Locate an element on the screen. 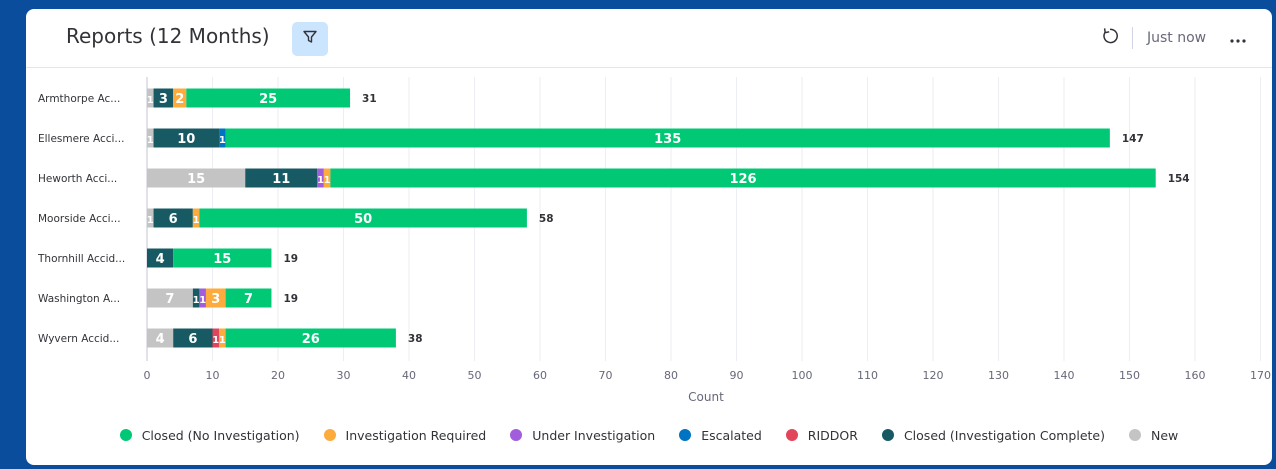  legend-label: Closed (No Investigation) is located at coordinates (220, 435).